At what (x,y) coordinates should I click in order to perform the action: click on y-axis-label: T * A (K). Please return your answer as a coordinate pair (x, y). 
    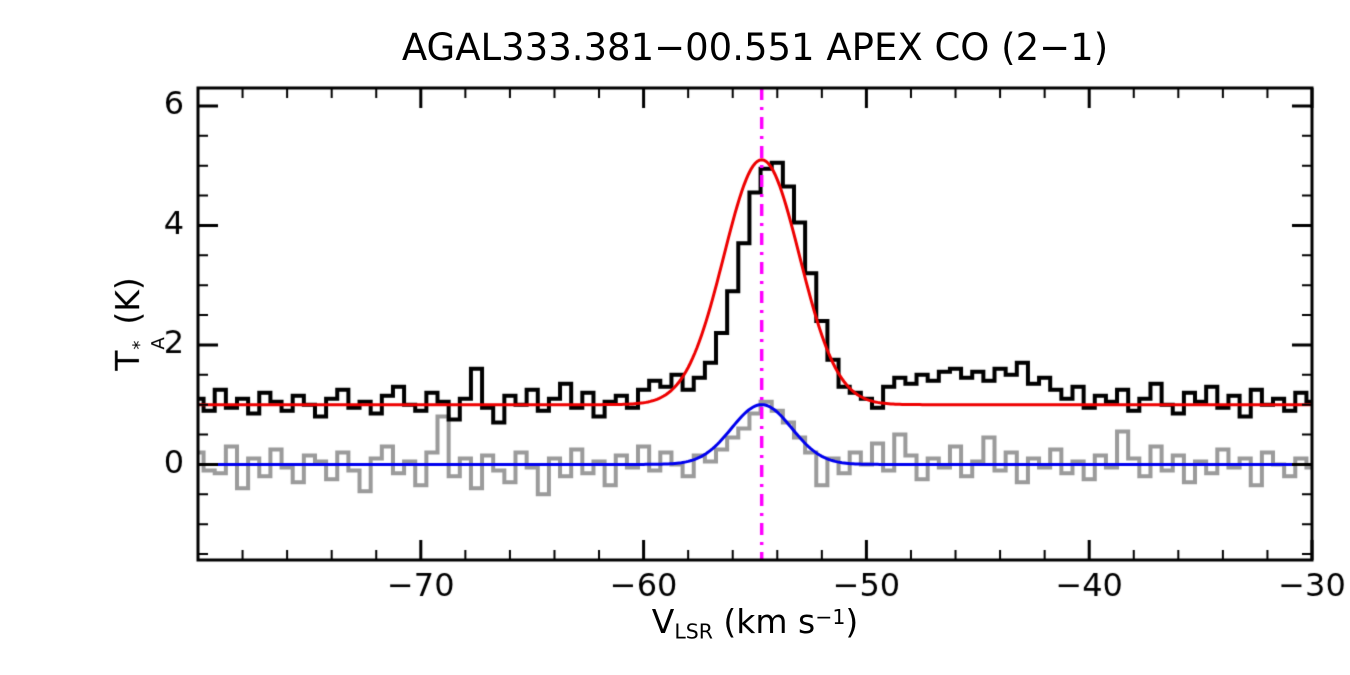
    Looking at the image, I should click on (138, 324).